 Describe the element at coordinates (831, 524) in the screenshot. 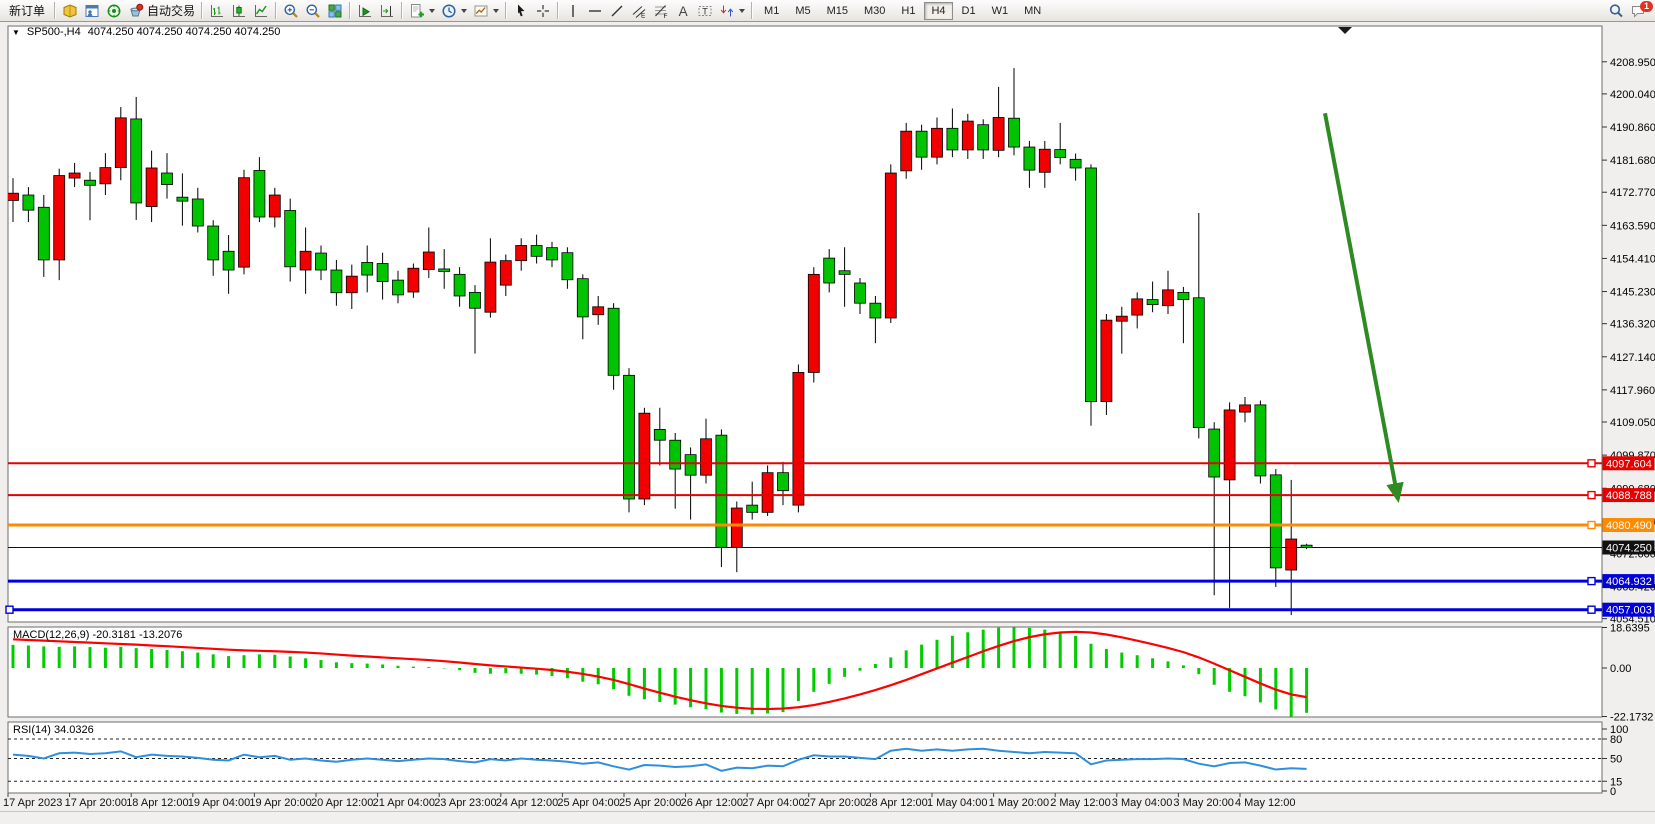

I see `price-line-4080.490: 4080.490` at that location.